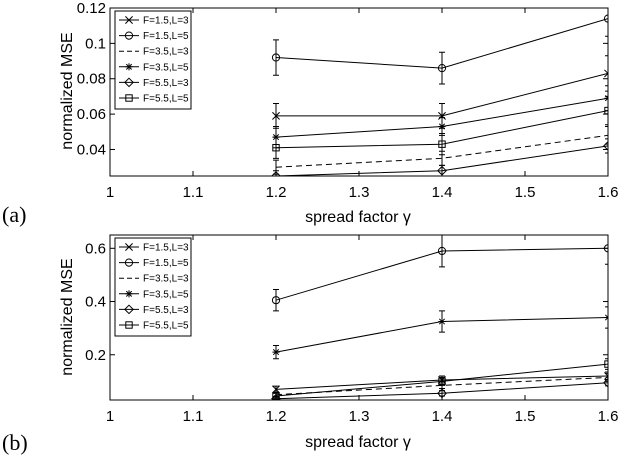  Describe the element at coordinates (358, 442) in the screenshot. I see `x-axis-label-b: spread factor γ` at that location.